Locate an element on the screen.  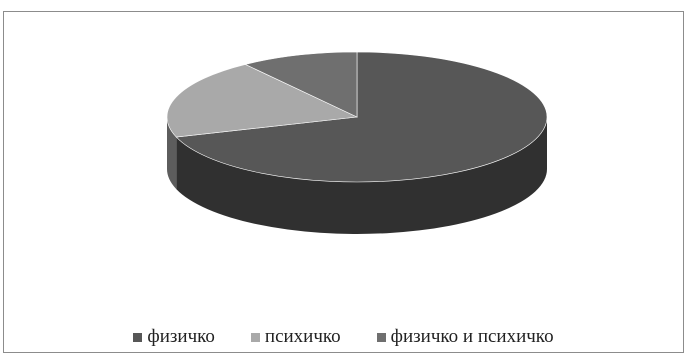
legend: физичко психичко физичко и психичко is located at coordinates (343, 337).